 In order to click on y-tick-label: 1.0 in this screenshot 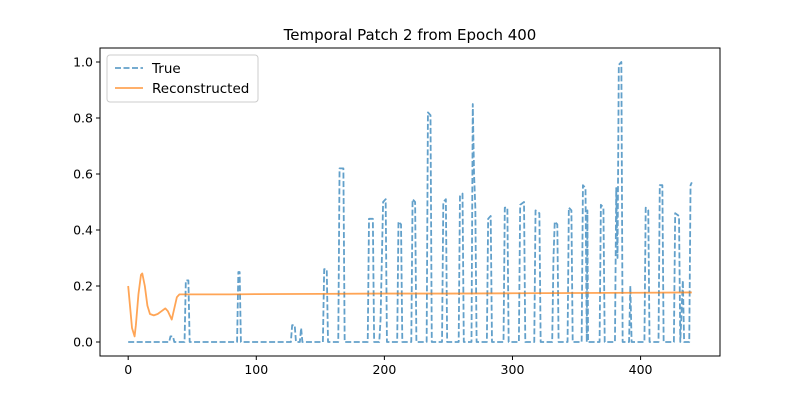, I will do `click(83, 62)`.